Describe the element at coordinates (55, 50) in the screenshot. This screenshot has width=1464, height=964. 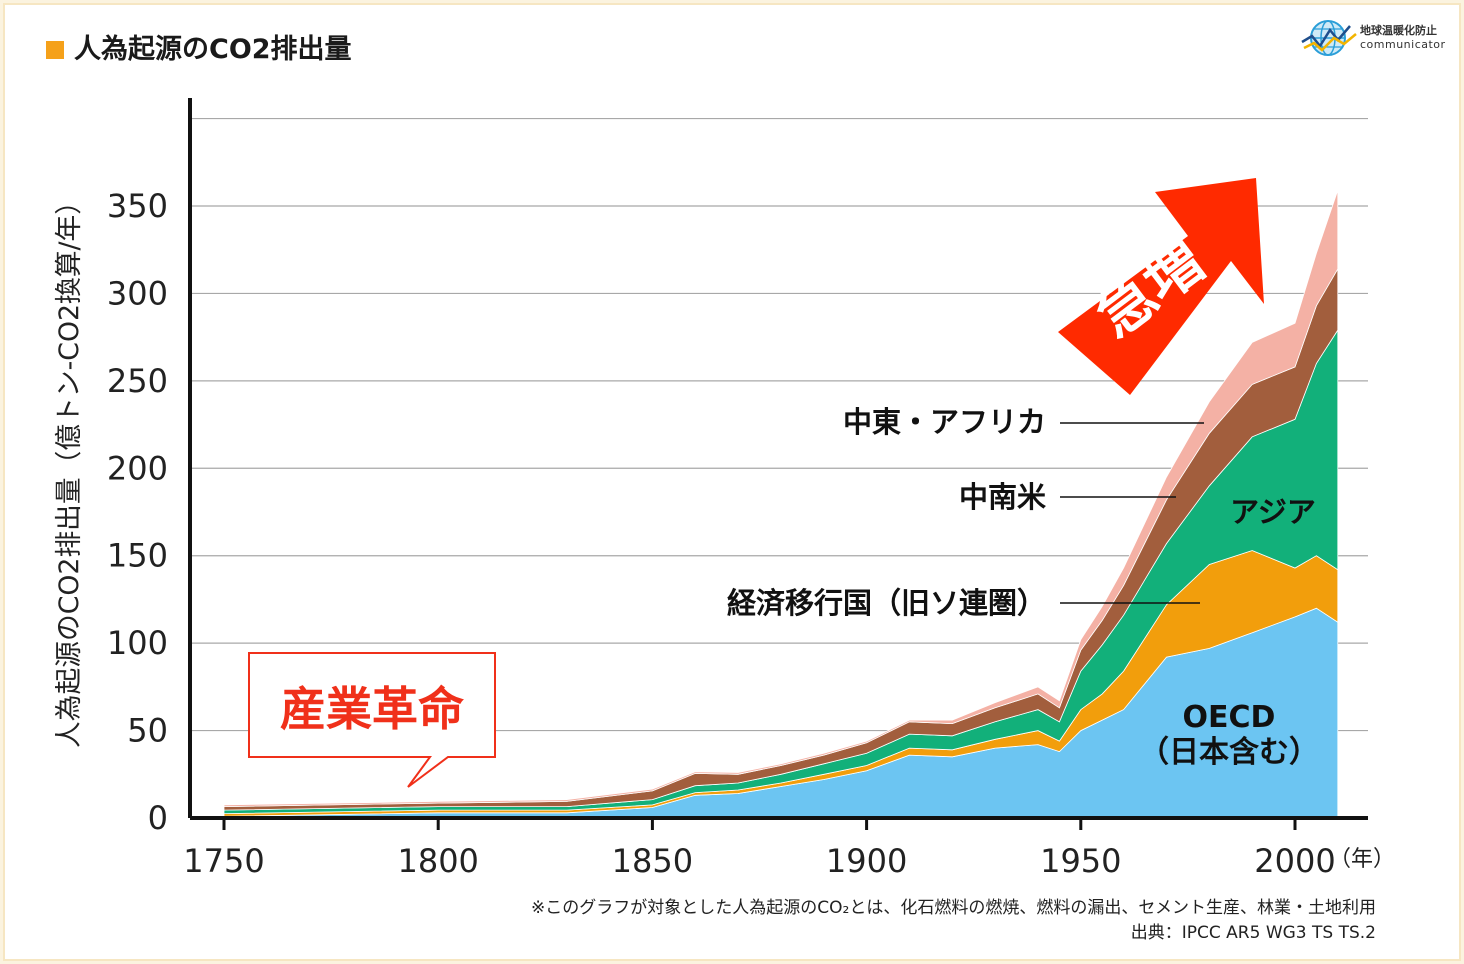
I see `title-bullet` at that location.